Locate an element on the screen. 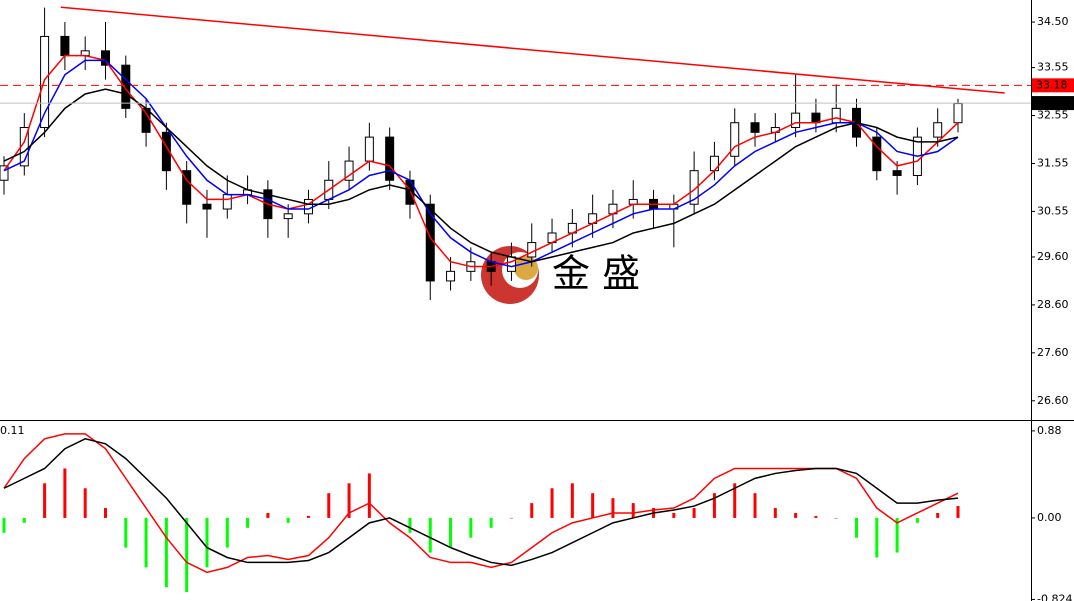 This screenshot has width=1074, height=601. watermark: 金 盛 is located at coordinates (596, 274).